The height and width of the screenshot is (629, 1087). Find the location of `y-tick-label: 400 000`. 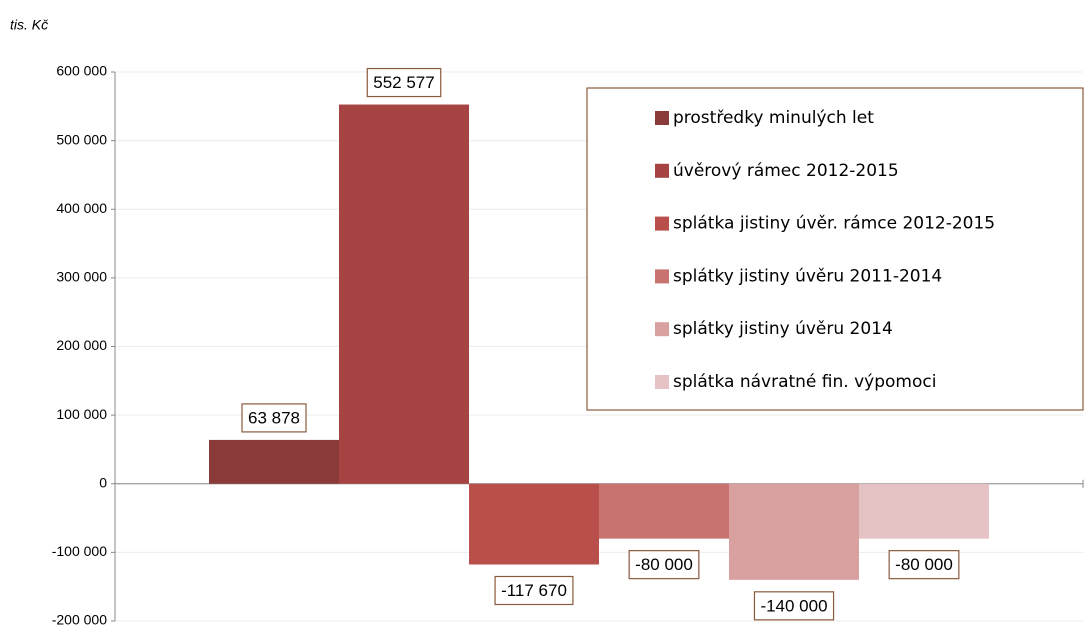

y-tick-label: 400 000 is located at coordinates (81, 208).